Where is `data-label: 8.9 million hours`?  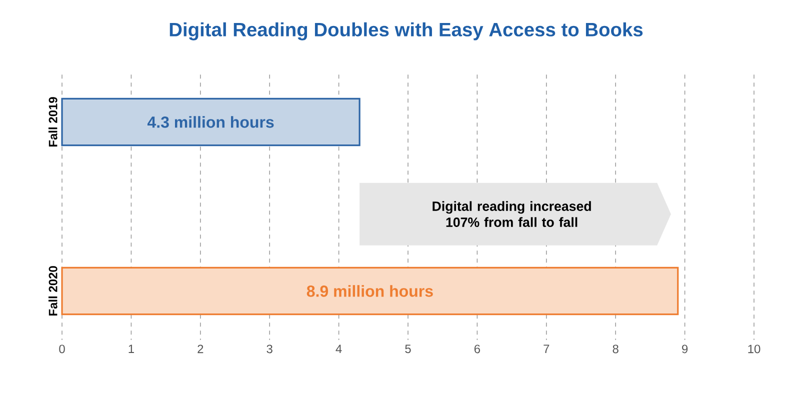
data-label: 8.9 million hours is located at coordinates (369, 291).